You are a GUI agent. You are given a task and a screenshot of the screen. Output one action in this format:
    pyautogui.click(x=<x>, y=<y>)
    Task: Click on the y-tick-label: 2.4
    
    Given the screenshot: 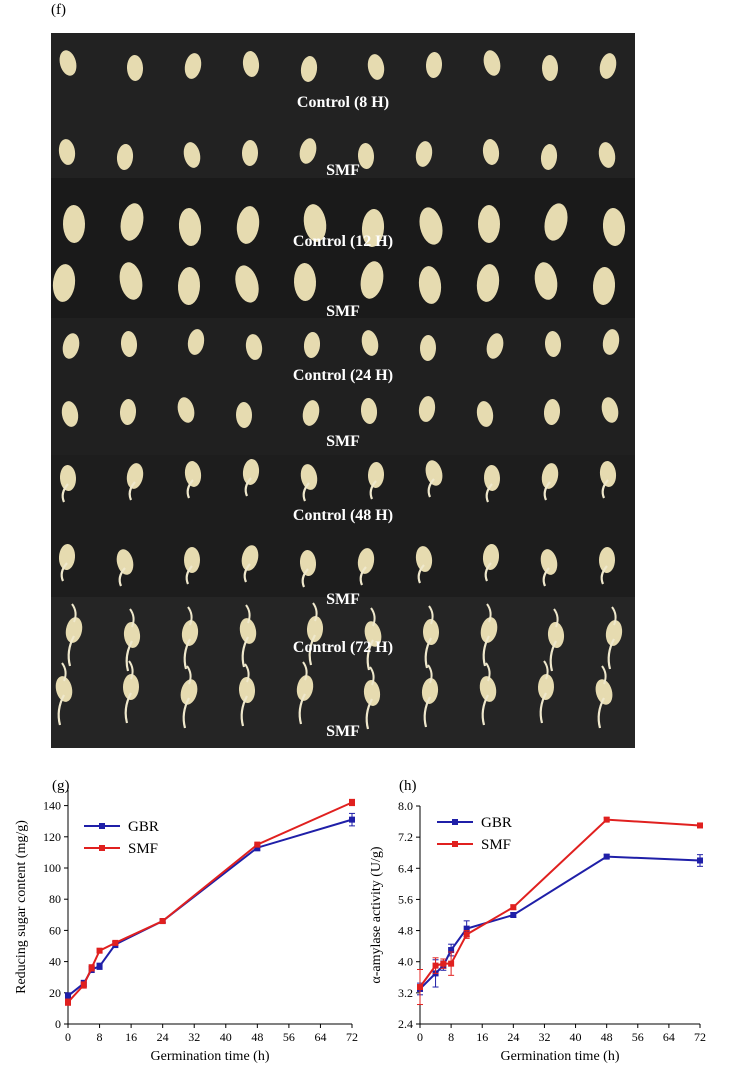 What is the action you would take?
    pyautogui.click(x=405, y=1024)
    